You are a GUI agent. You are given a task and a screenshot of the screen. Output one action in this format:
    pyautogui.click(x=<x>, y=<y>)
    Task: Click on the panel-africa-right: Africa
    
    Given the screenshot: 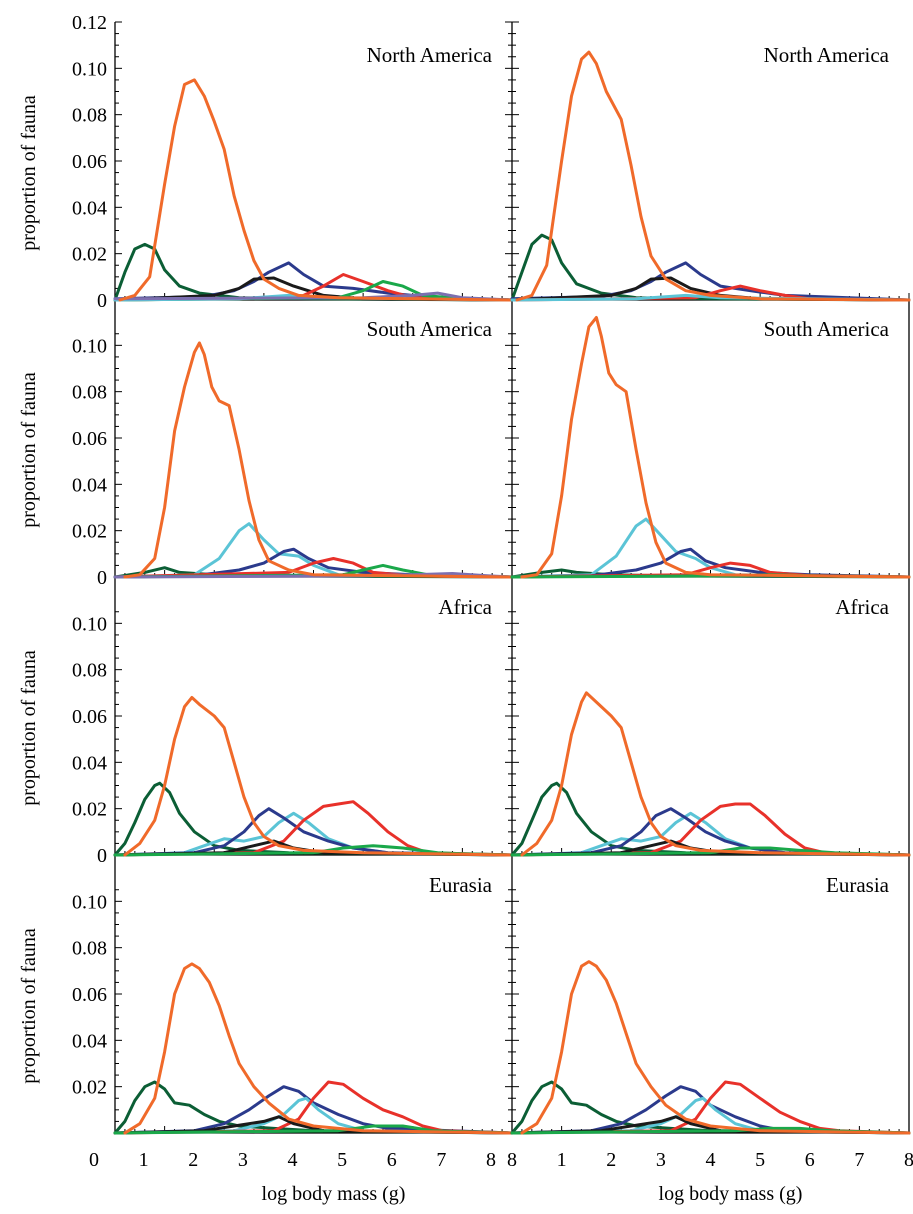 What is the action you would take?
    pyautogui.click(x=710, y=726)
    